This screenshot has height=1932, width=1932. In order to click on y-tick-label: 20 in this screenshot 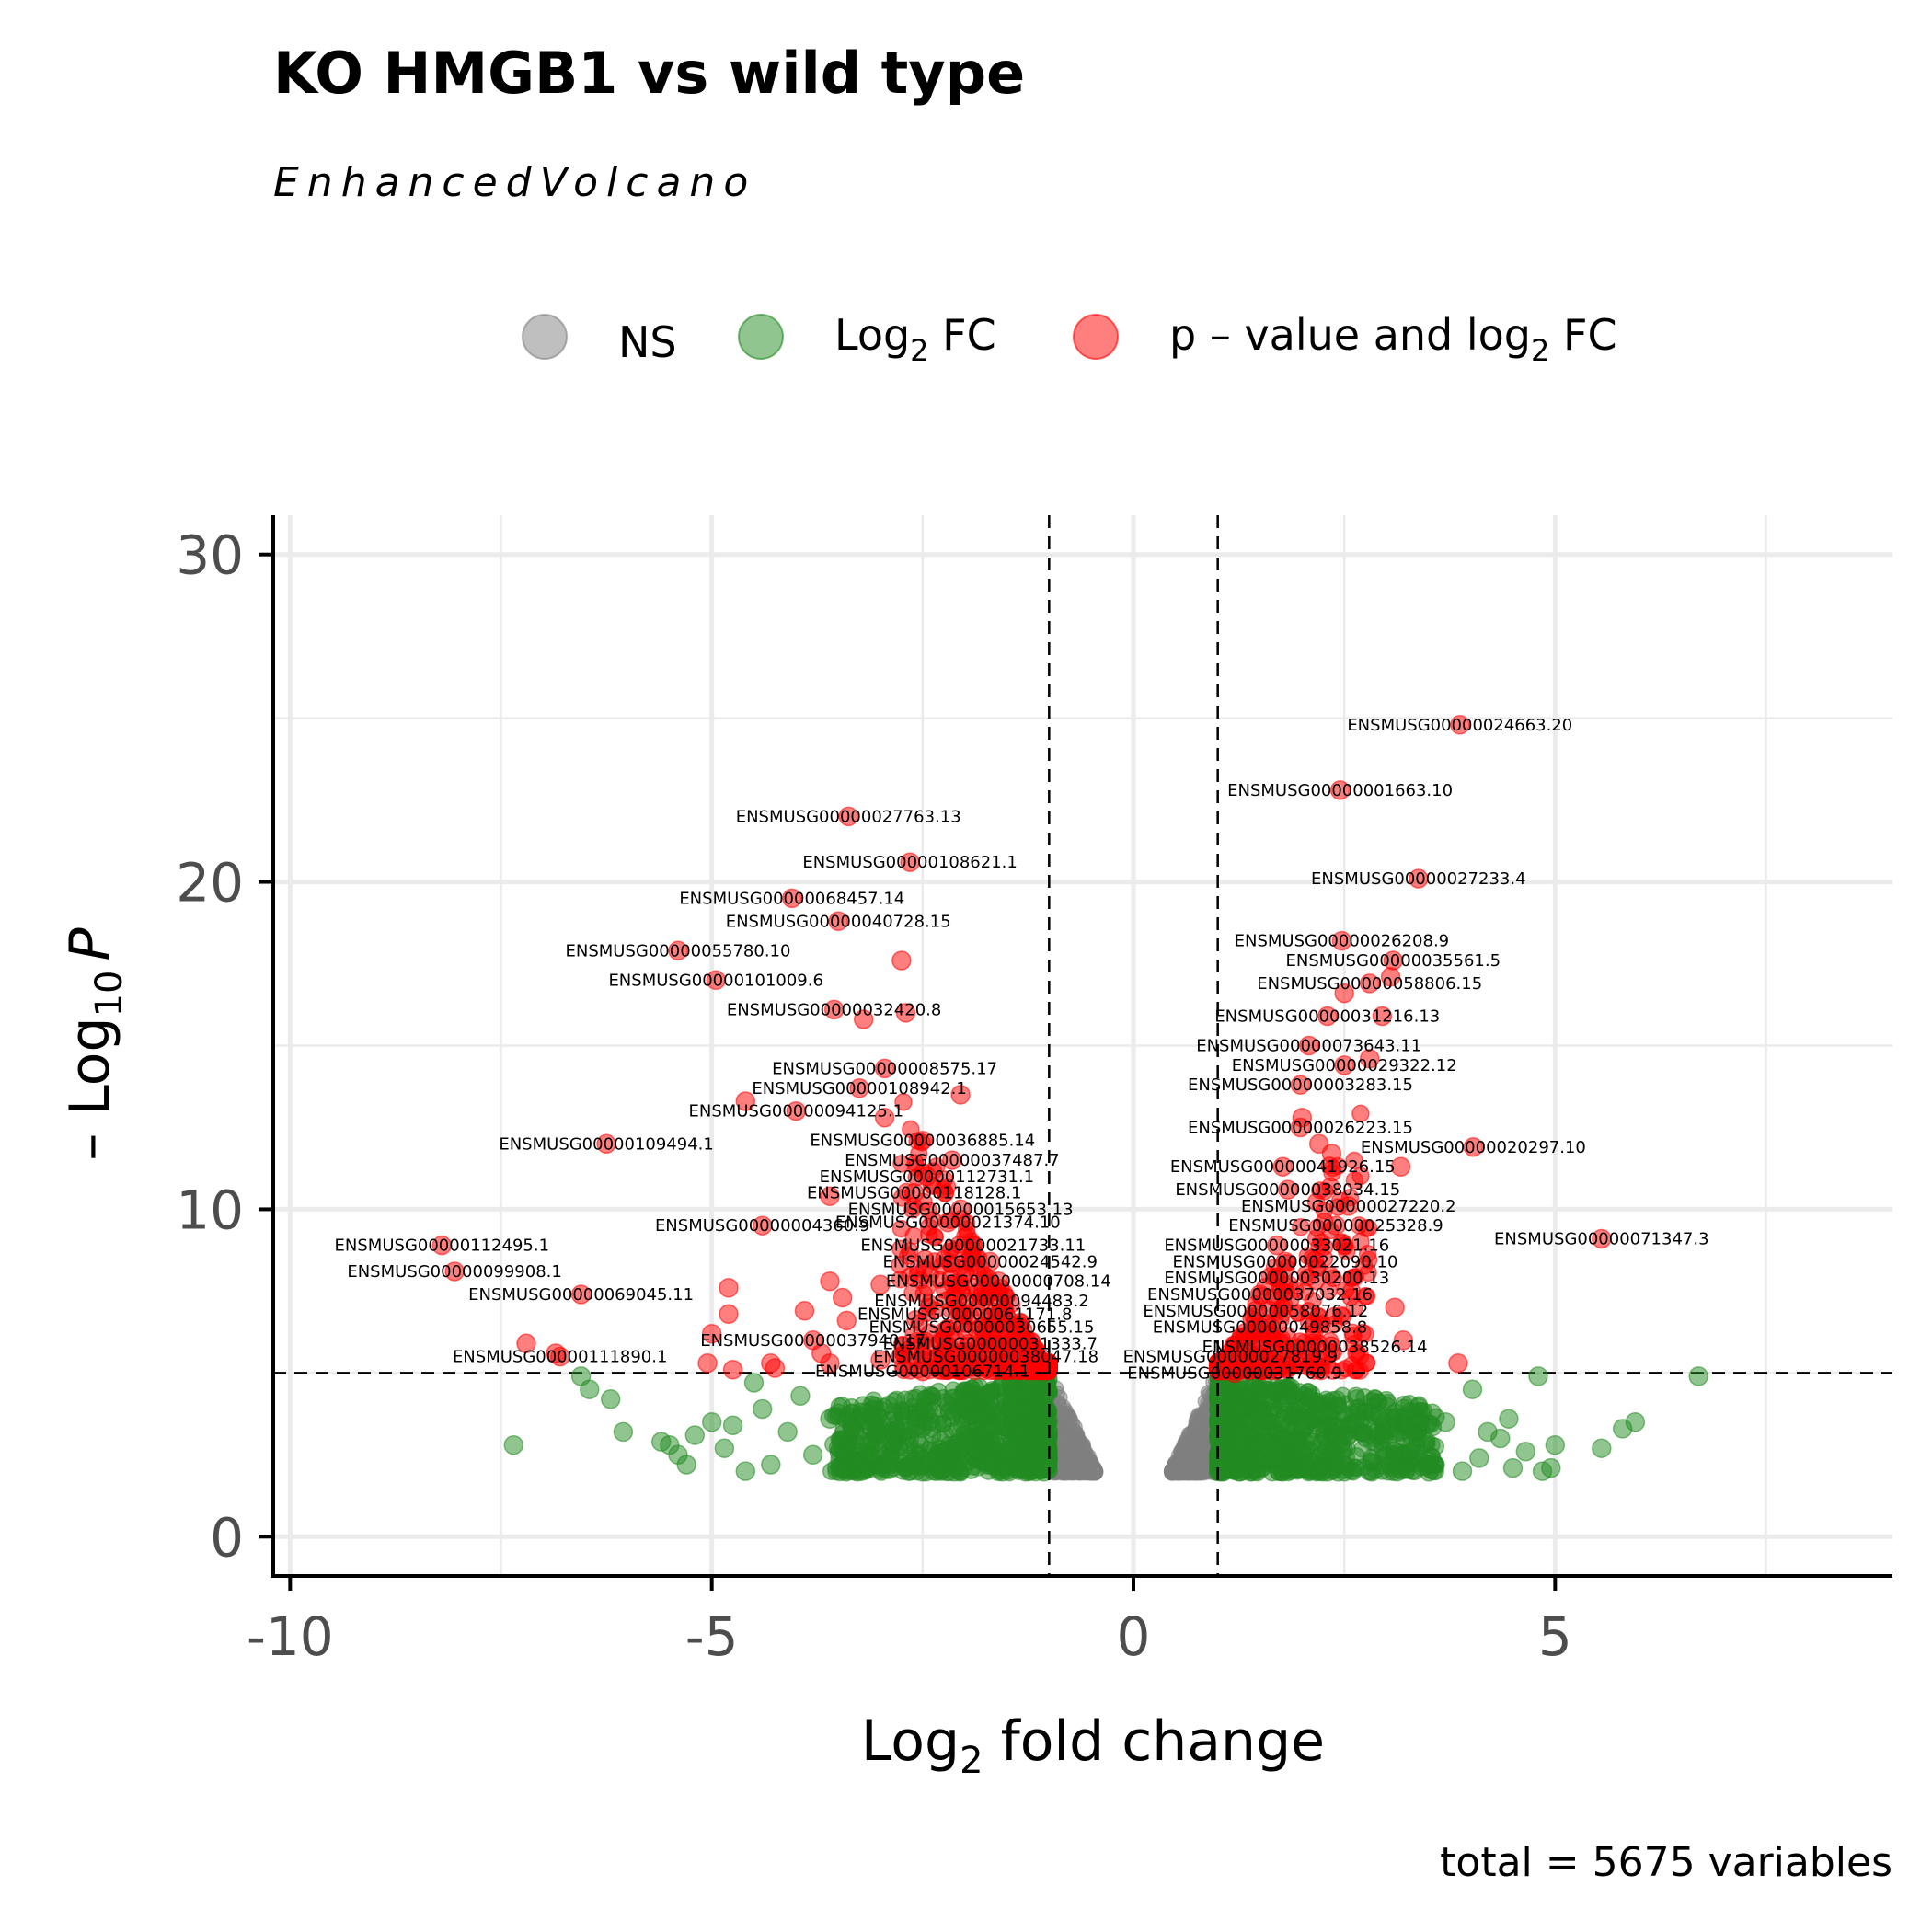, I will do `click(210, 883)`.